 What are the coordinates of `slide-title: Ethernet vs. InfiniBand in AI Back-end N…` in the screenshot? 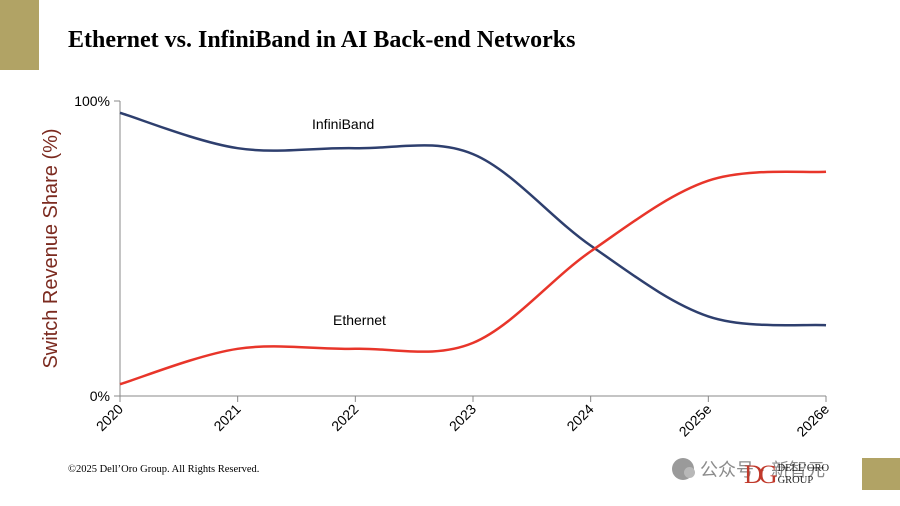 It's located at (322, 40).